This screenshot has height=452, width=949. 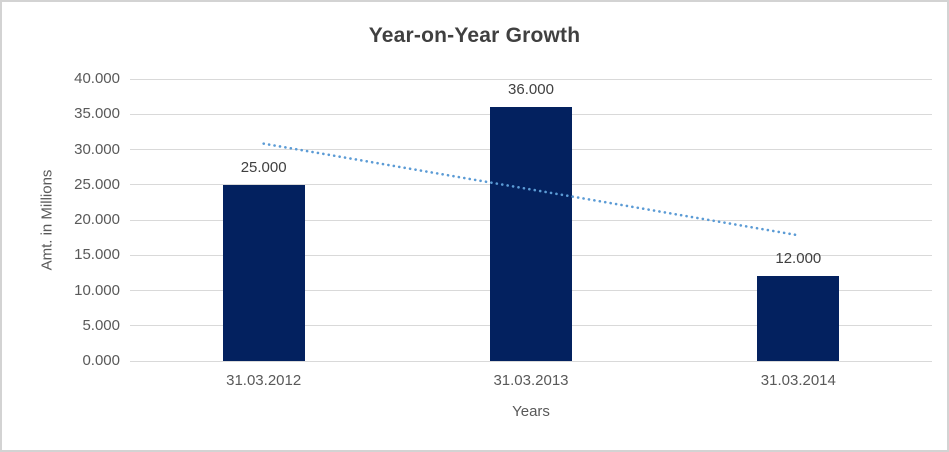 I want to click on trendline-path, so click(x=531, y=189).